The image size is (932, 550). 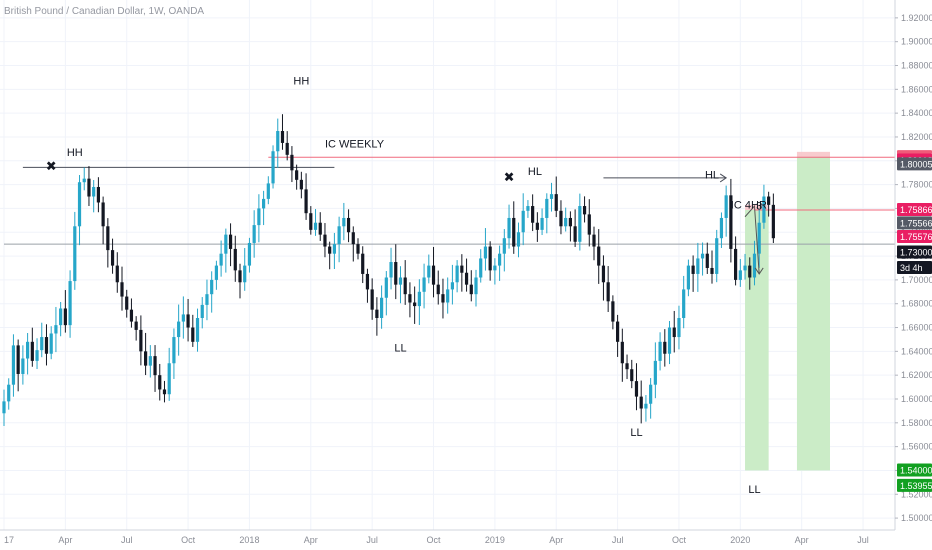 What do you see at coordinates (916, 351) in the screenshot?
I see `price-tick-label: 1.64000` at bounding box center [916, 351].